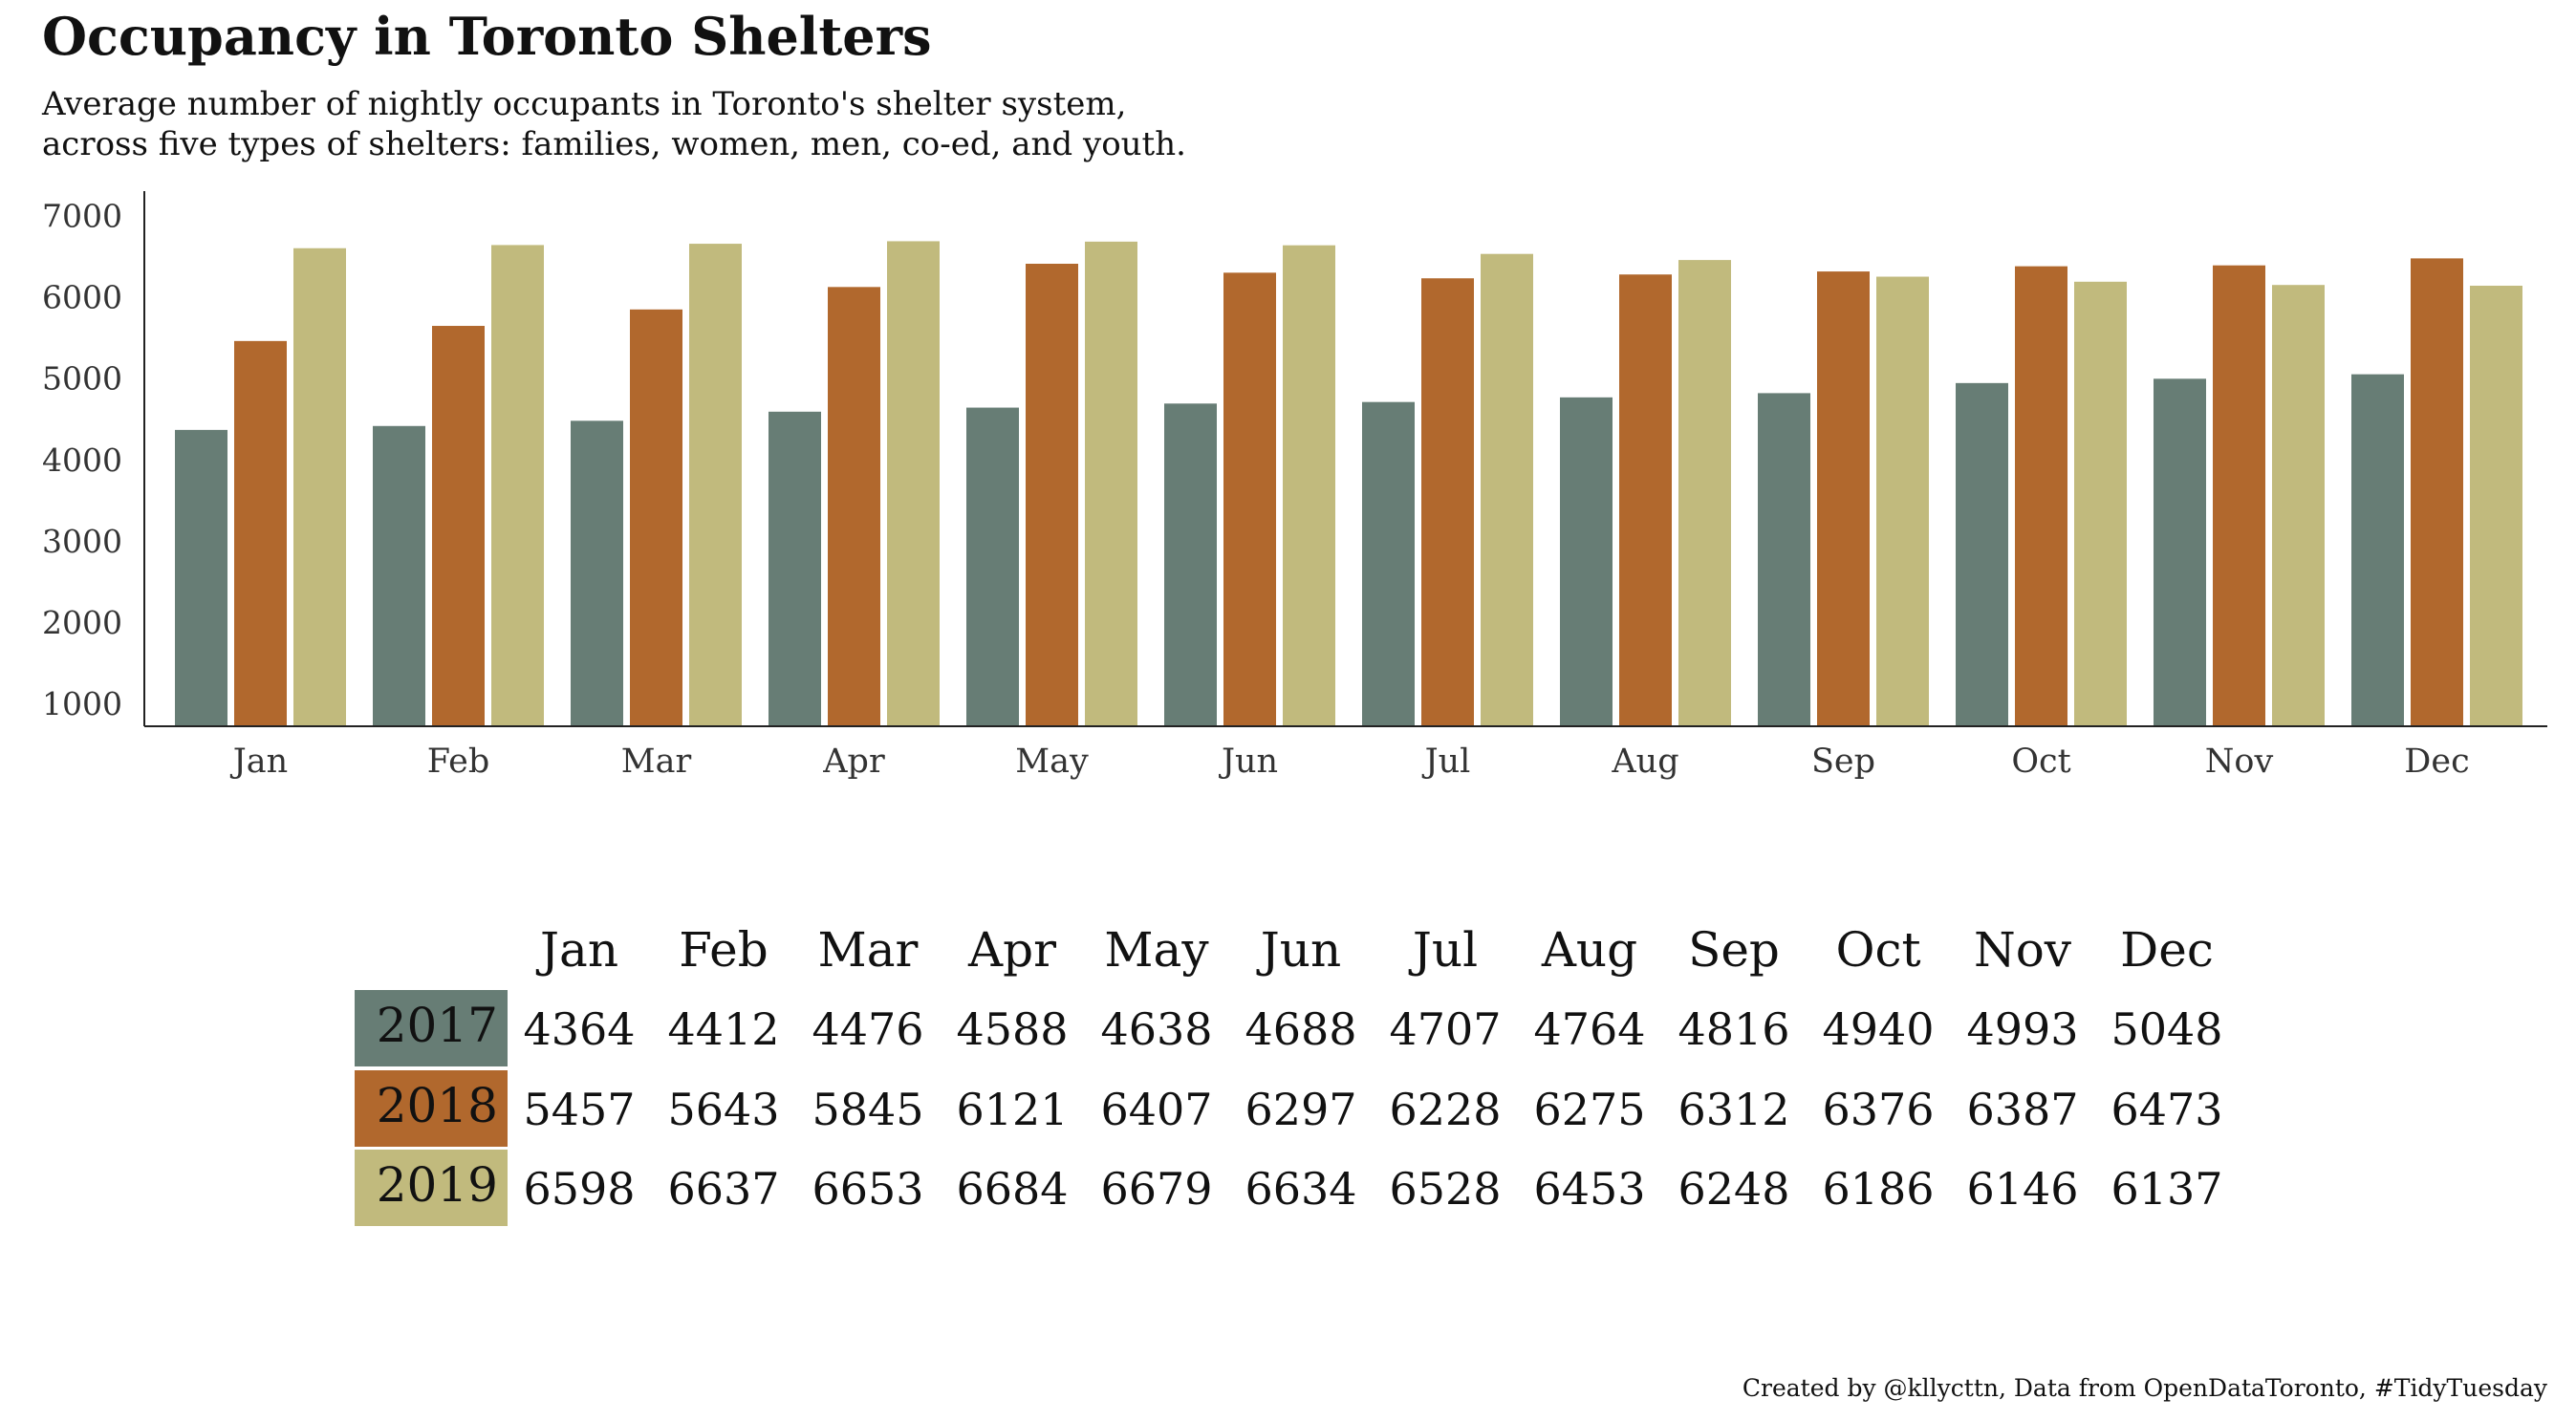 This screenshot has width=2576, height=1421. Describe the element at coordinates (1052, 762) in the screenshot. I see `x-tick-label-may: May` at that location.